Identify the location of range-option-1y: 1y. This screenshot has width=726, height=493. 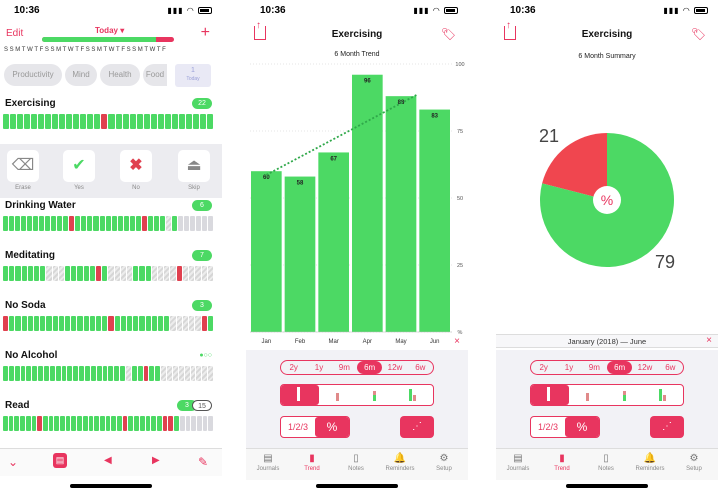
(319, 367).